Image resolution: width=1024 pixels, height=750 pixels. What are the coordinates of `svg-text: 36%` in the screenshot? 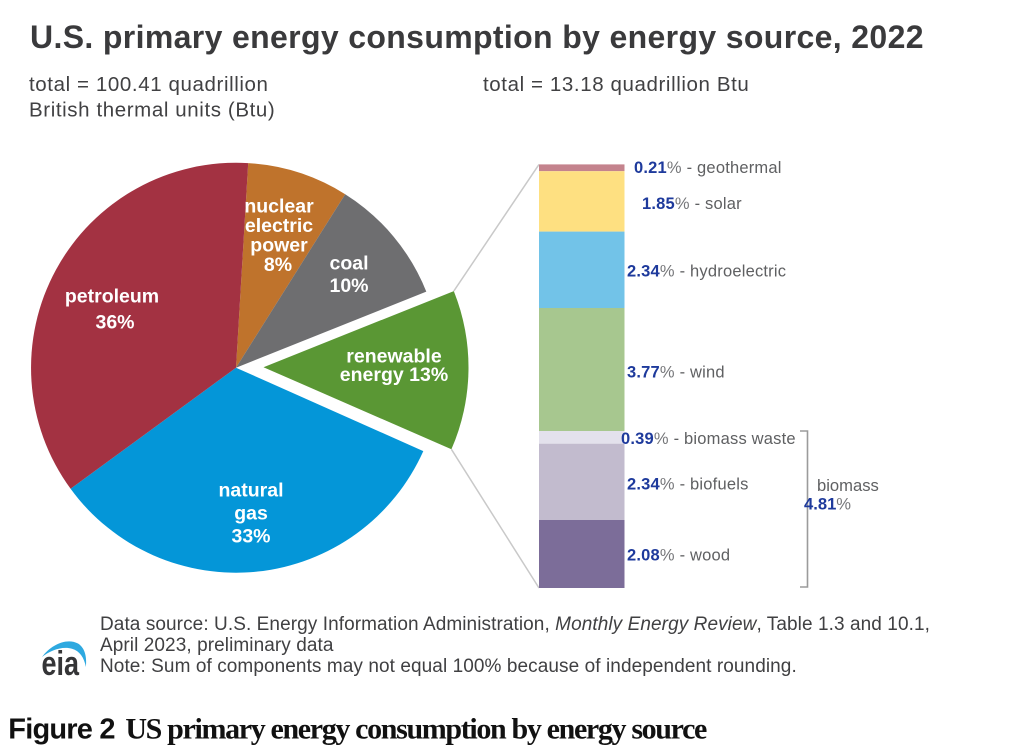 It's located at (114, 323).